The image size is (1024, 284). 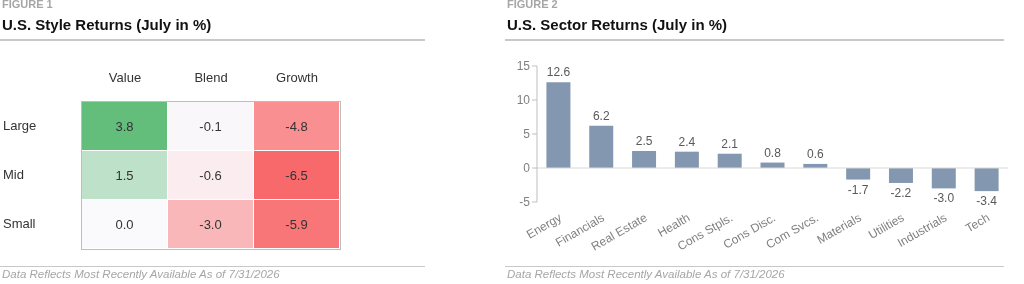 What do you see at coordinates (210, 175) in the screenshot?
I see `data-label: -0.6` at bounding box center [210, 175].